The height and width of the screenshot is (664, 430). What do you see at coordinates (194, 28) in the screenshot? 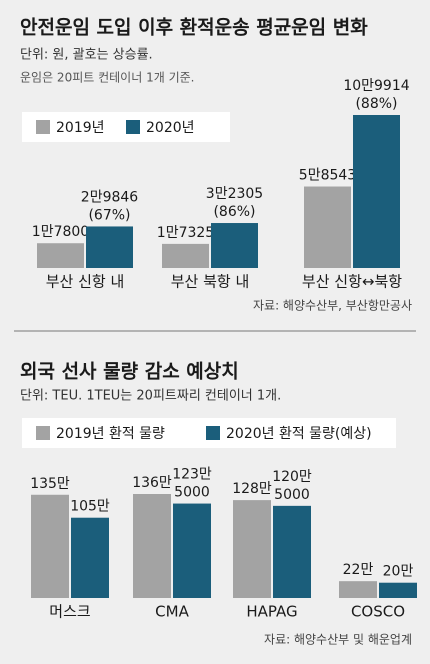
I see `chart-title: 안전운임 도입 이후 환적운송 평균운임 변화` at bounding box center [194, 28].